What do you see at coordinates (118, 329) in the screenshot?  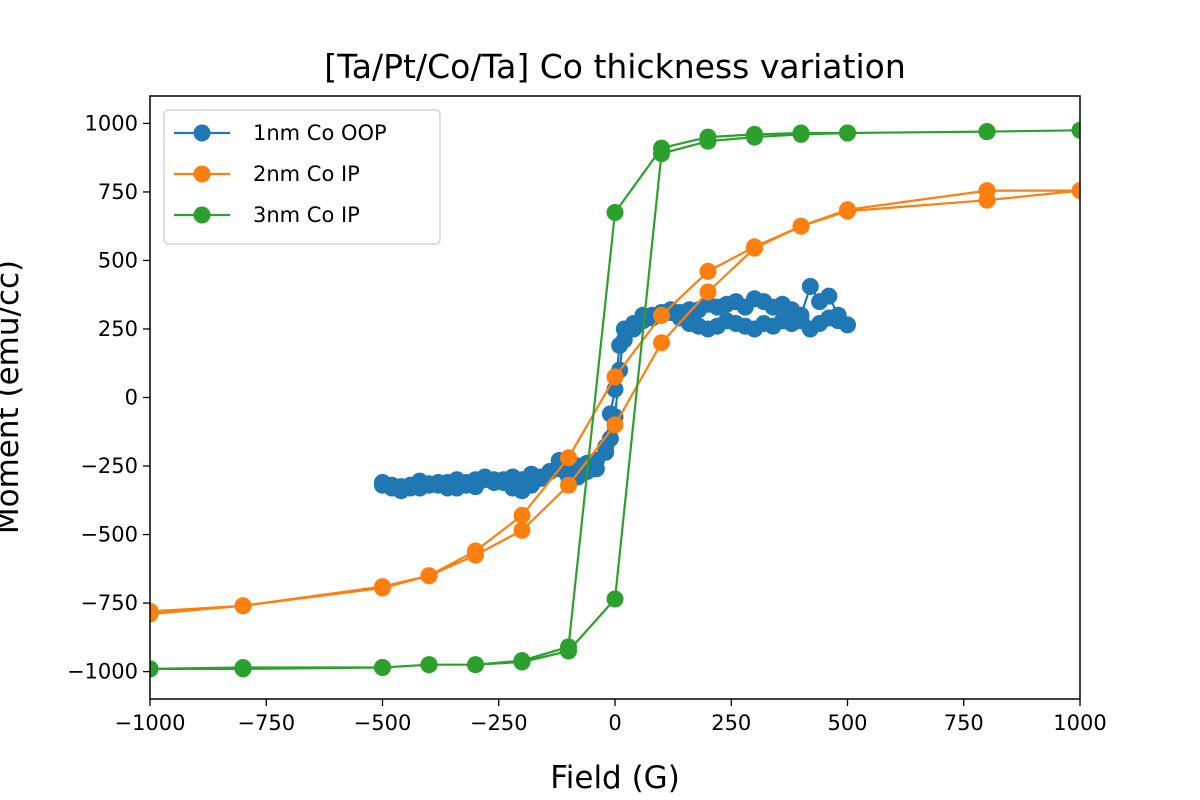 I see `y-tick-label: 250` at bounding box center [118, 329].